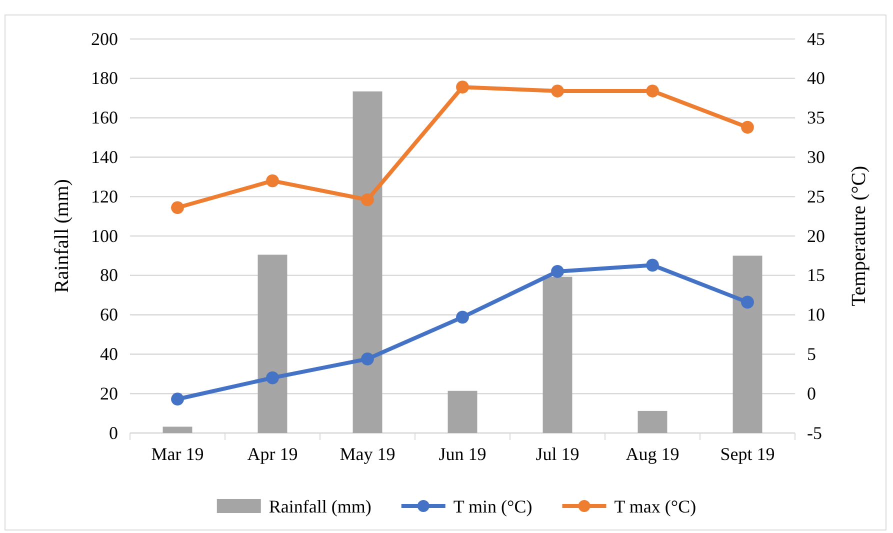 This screenshot has height=533, width=893. What do you see at coordinates (655, 506) in the screenshot?
I see `legend-label: T max (°C)` at bounding box center [655, 506].